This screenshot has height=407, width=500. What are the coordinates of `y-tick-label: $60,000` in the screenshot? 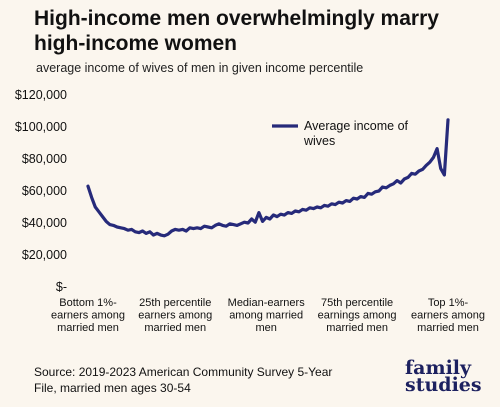 It's located at (44, 191).